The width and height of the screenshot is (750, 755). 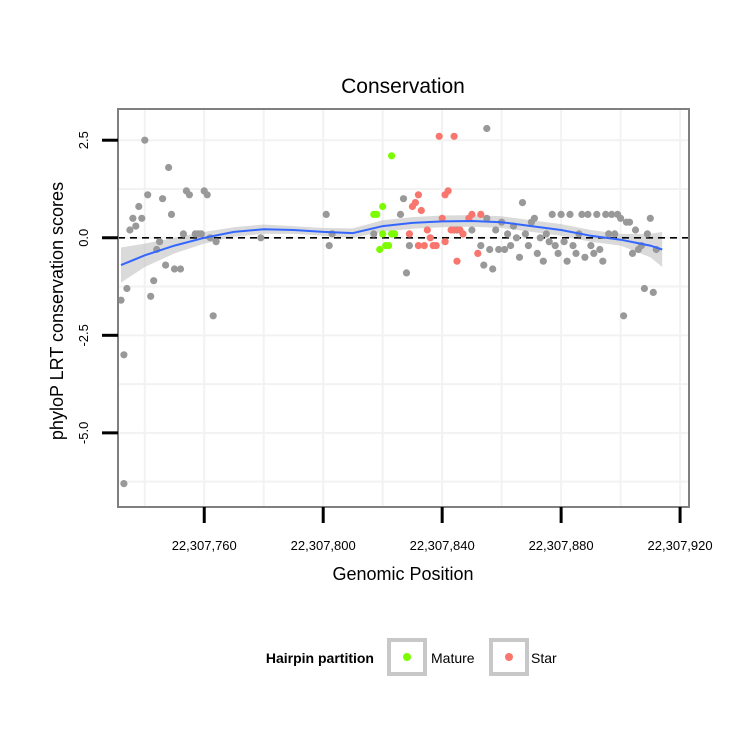 What do you see at coordinates (83, 433) in the screenshot?
I see `y-tick-label: -5.0` at bounding box center [83, 433].